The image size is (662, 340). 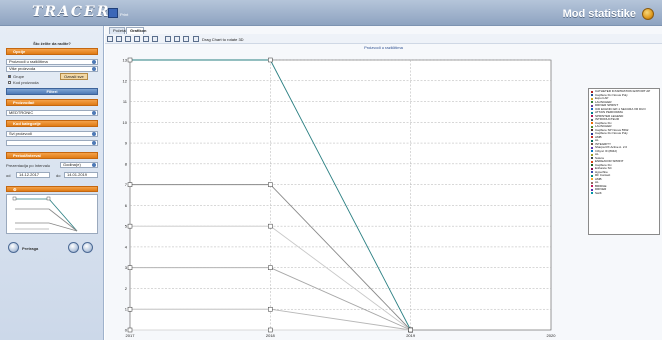 What do you see at coordinates (52, 62) in the screenshot?
I see `products-select: Proizvodi u različitima` at bounding box center [52, 62].